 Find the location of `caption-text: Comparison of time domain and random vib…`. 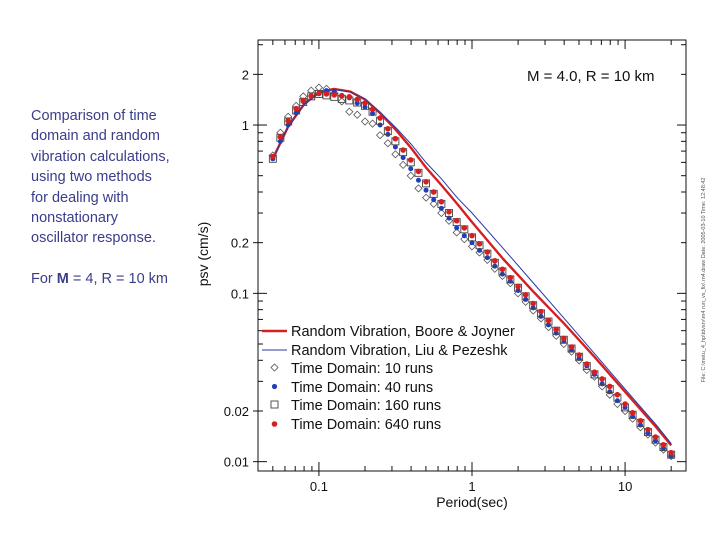

caption-text: Comparison of time domain and random vib… is located at coordinates (100, 177).